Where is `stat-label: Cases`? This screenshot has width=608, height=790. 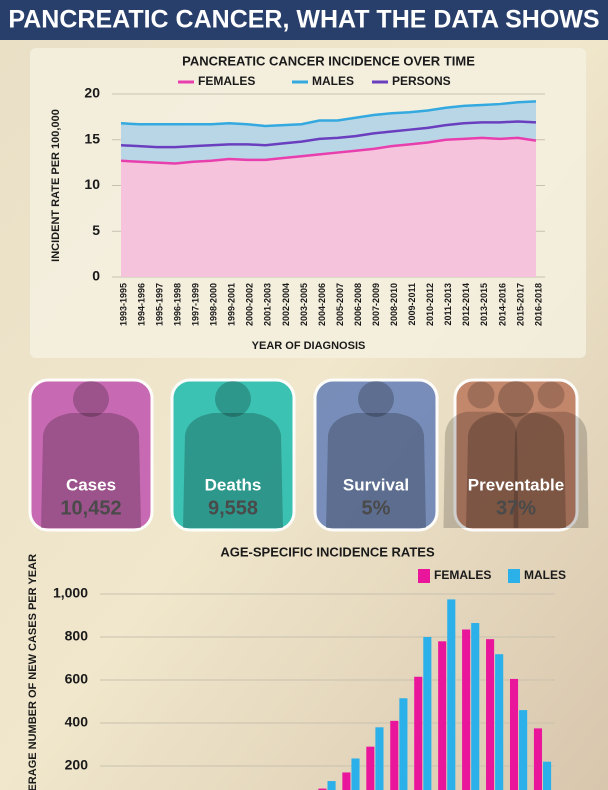 stat-label: Cases is located at coordinates (91, 484).